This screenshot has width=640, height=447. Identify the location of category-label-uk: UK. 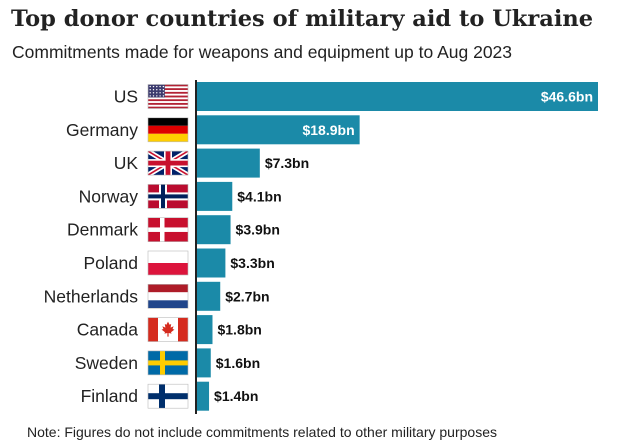
(126, 163).